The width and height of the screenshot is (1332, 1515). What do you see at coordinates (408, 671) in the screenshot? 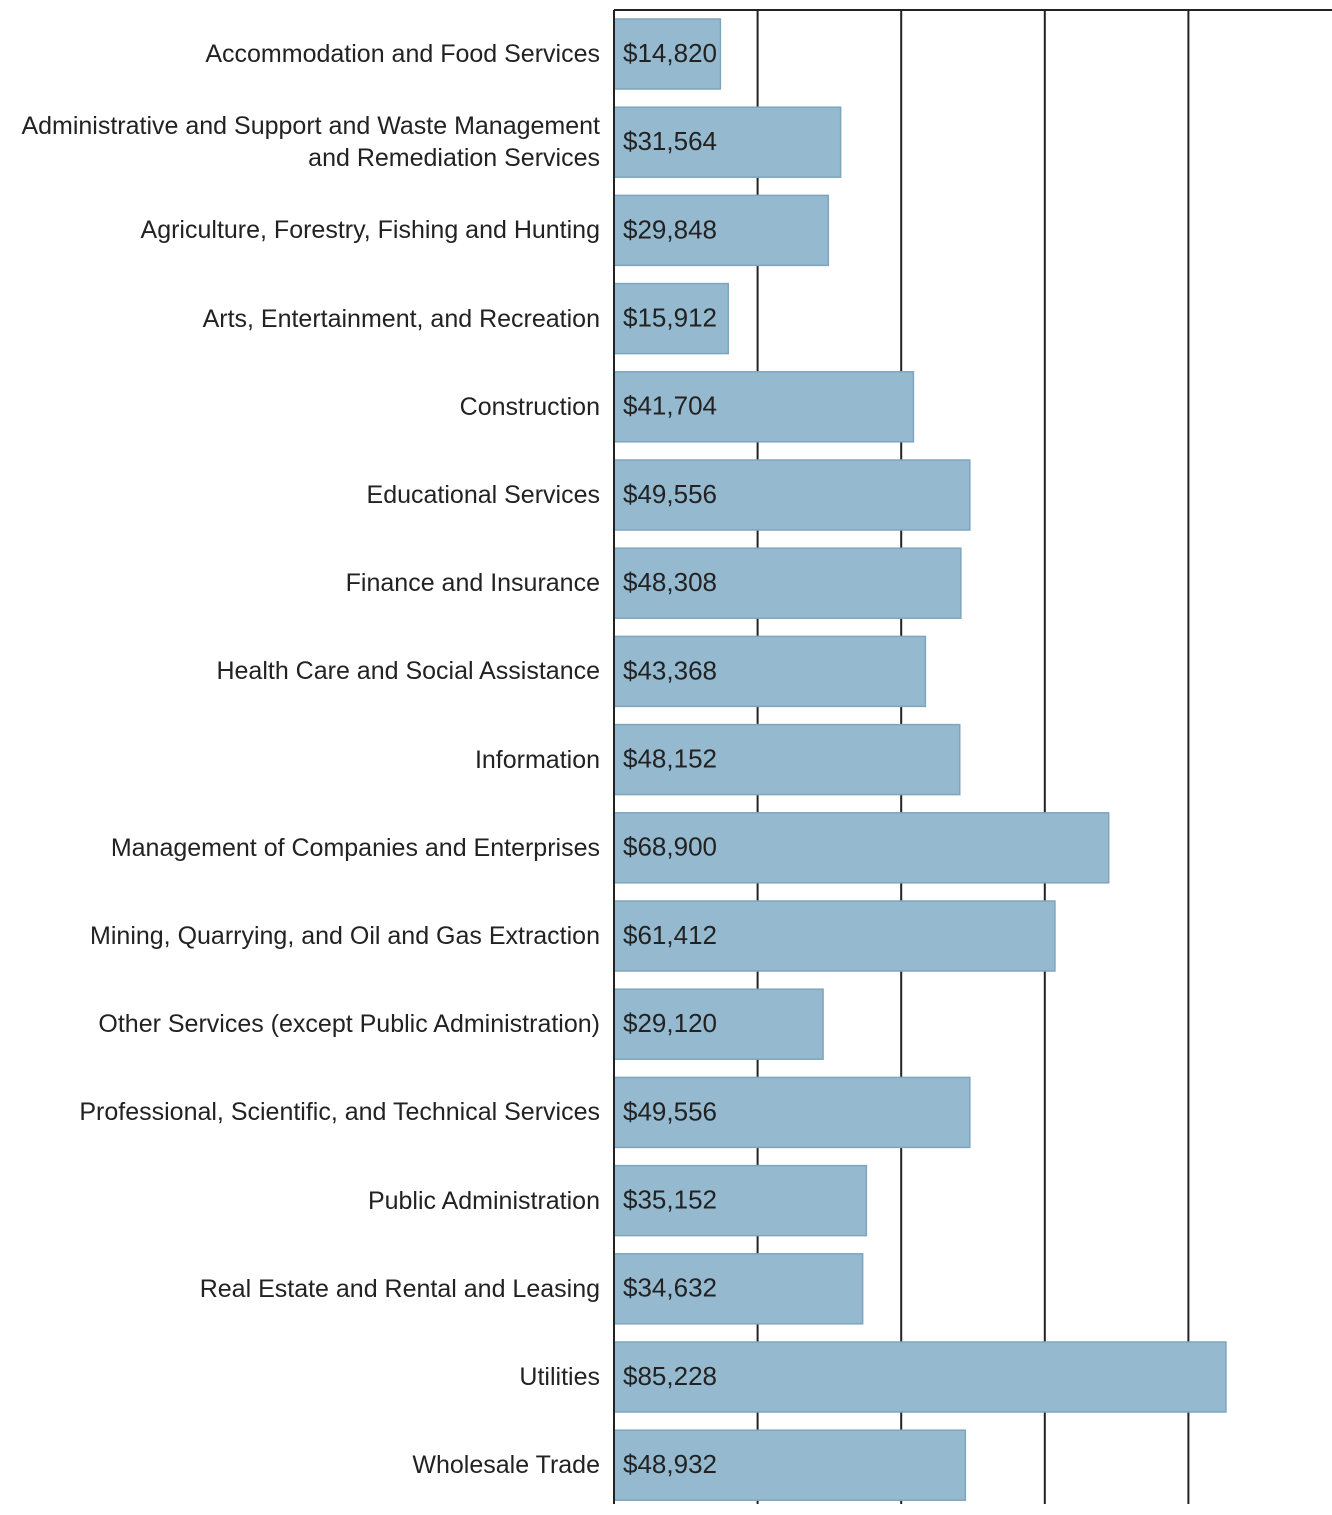
I see `category-label: Health Care and Social Assistance` at bounding box center [408, 671].